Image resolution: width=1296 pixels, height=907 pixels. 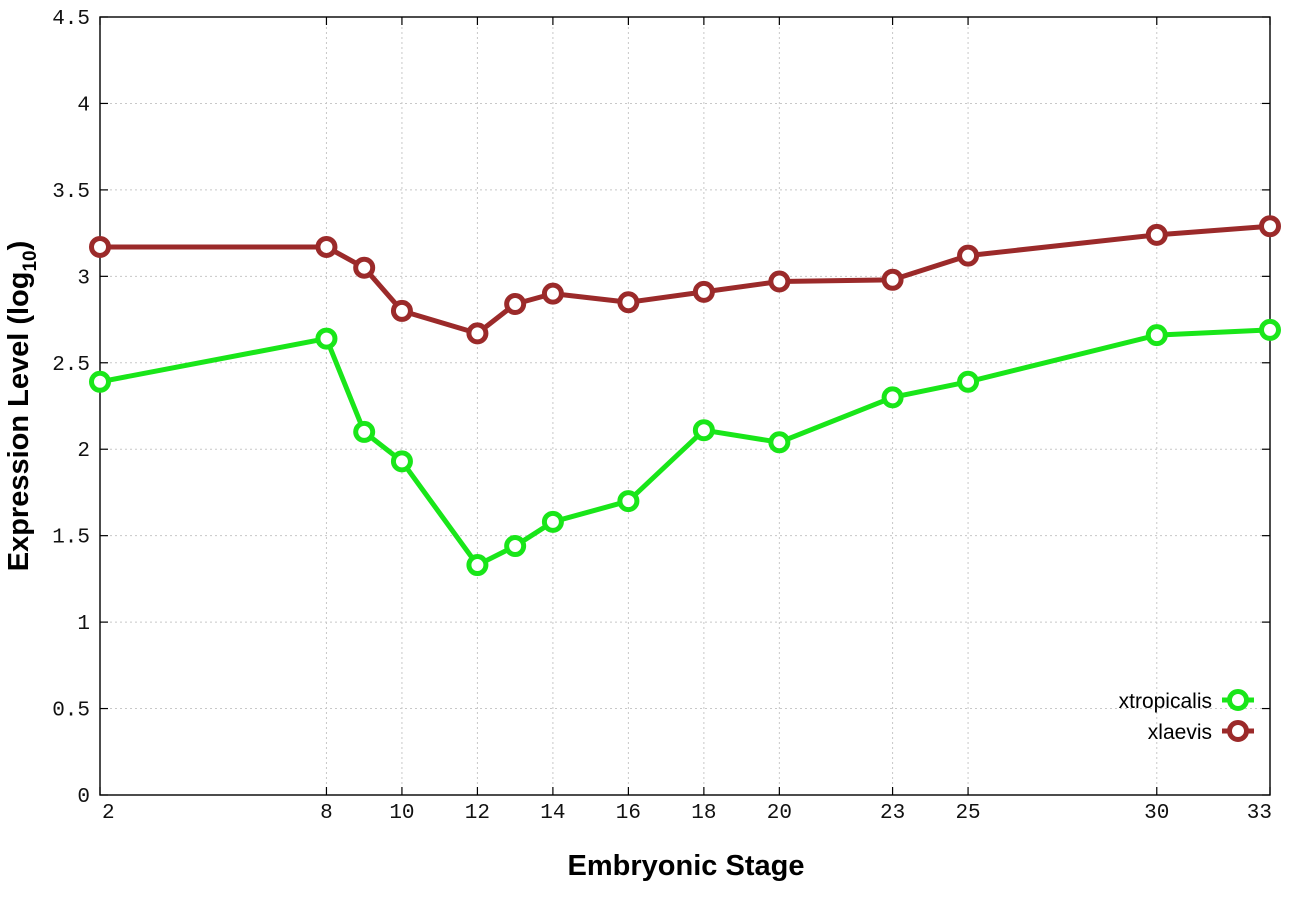 I want to click on y-tick-label: 4, so click(x=83, y=105).